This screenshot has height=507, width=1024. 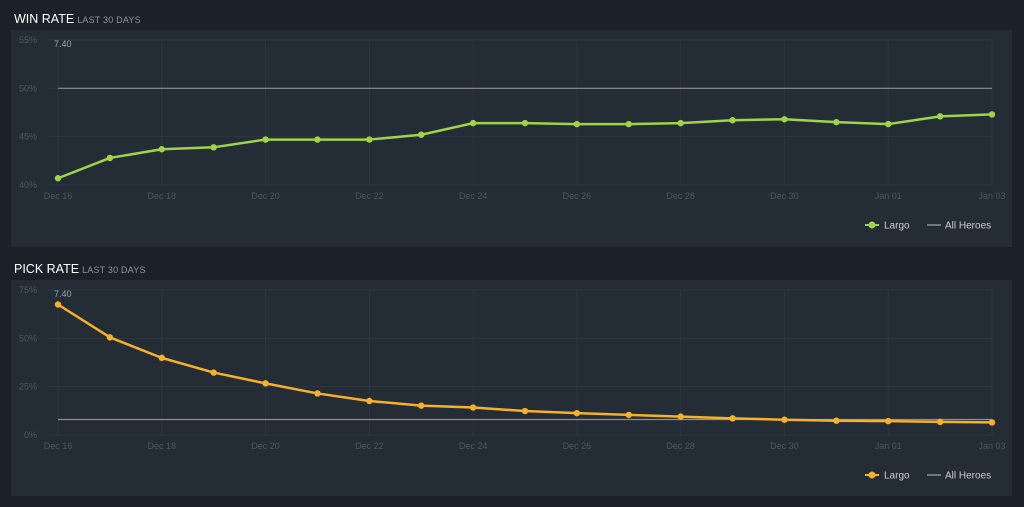 What do you see at coordinates (28, 290) in the screenshot?
I see `pick-rate-ytick-label: 75%` at bounding box center [28, 290].